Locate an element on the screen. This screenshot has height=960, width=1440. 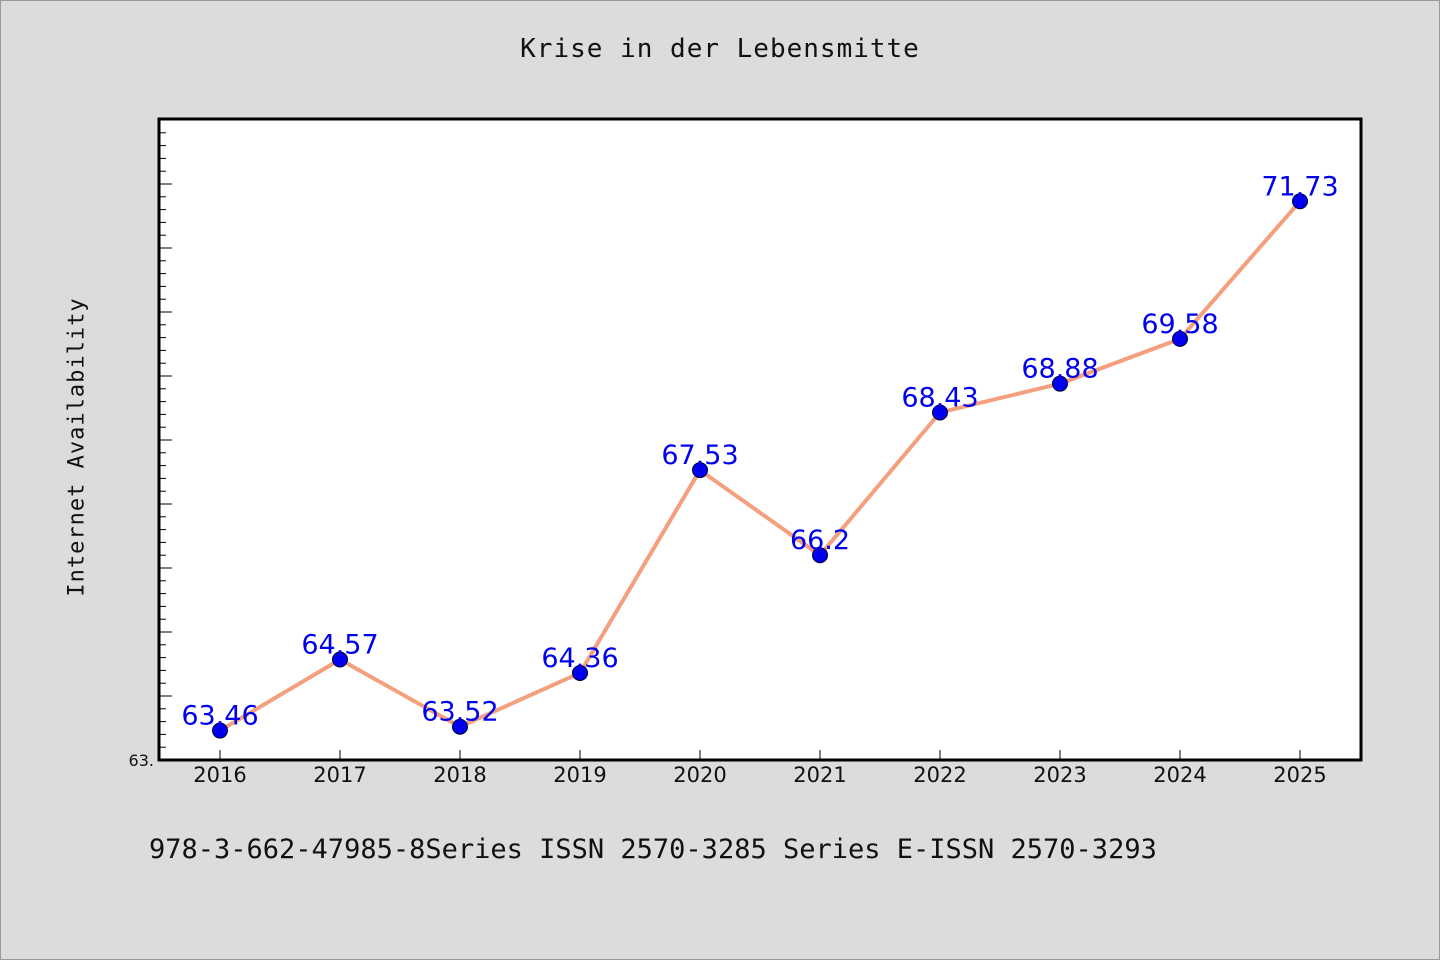
x-tick-label: 2022 is located at coordinates (939, 775).